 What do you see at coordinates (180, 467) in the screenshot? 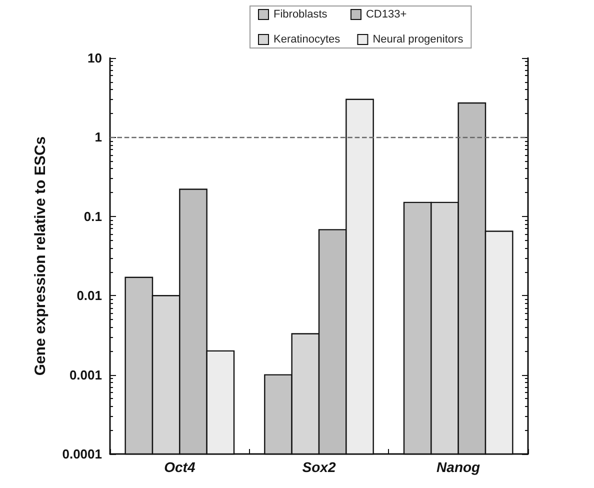
I see `x-tick-label: Oct4` at bounding box center [180, 467].